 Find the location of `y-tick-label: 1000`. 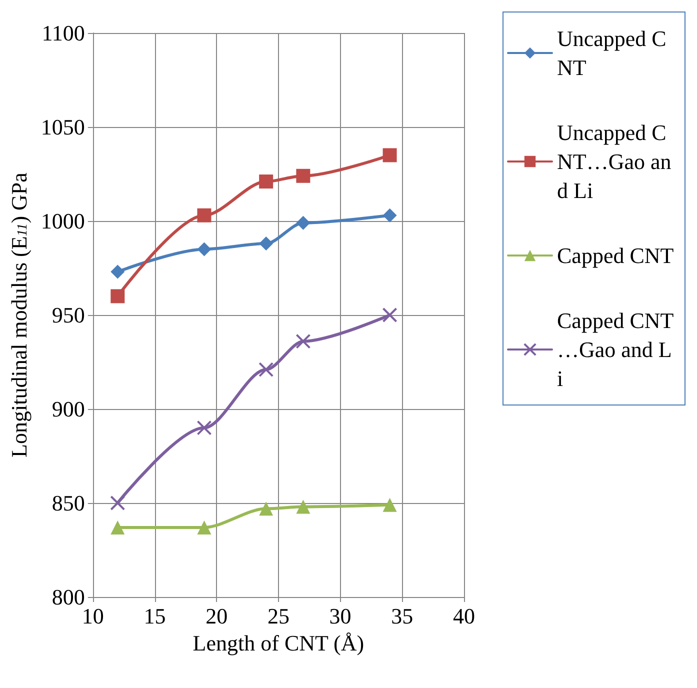

y-tick-label: 1000 is located at coordinates (62, 221).